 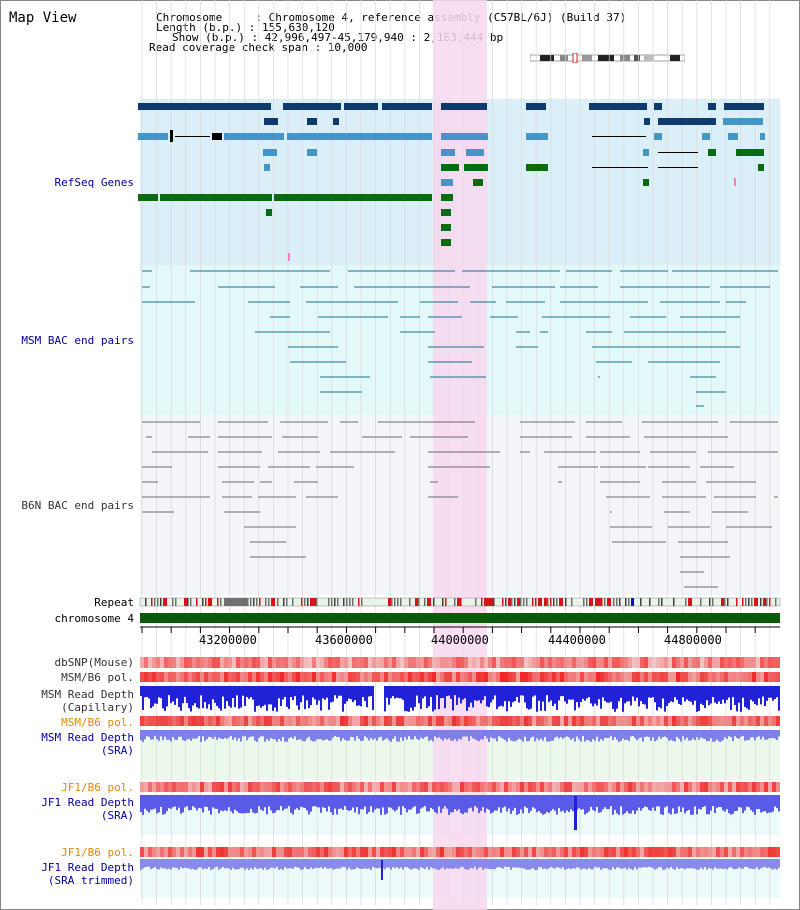 I want to click on jf1-pol-heat-strip, so click(x=460, y=787).